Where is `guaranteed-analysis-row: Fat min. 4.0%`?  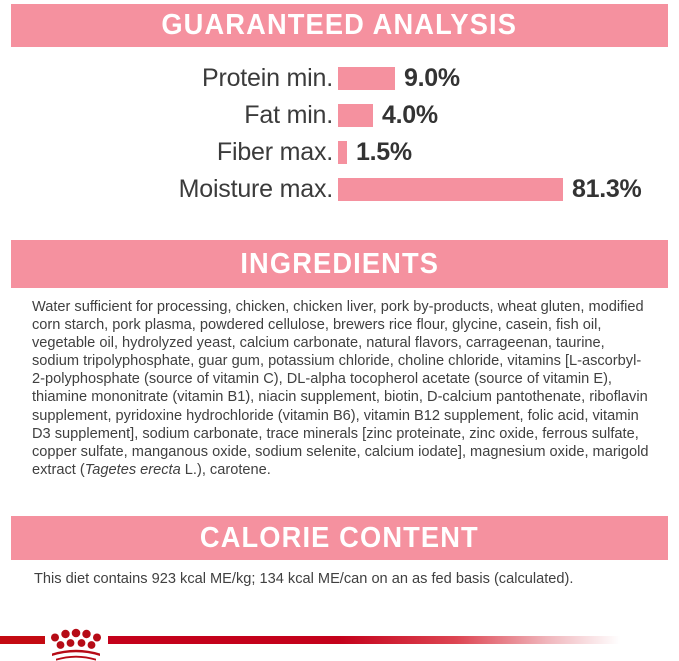
guaranteed-analysis-row: Fat min. 4.0% is located at coordinates (339, 115).